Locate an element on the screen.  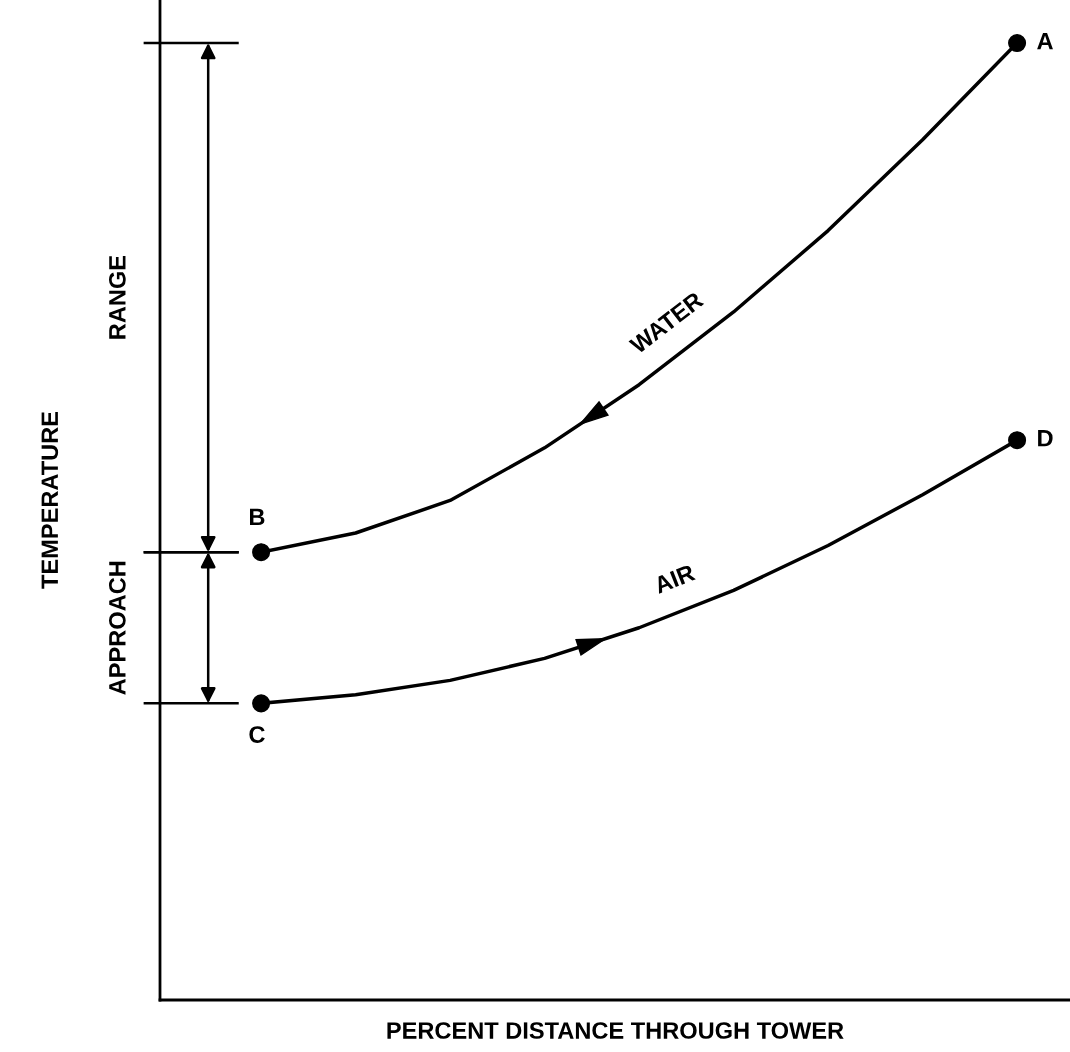
annotation: AIR is located at coordinates (674, 579).